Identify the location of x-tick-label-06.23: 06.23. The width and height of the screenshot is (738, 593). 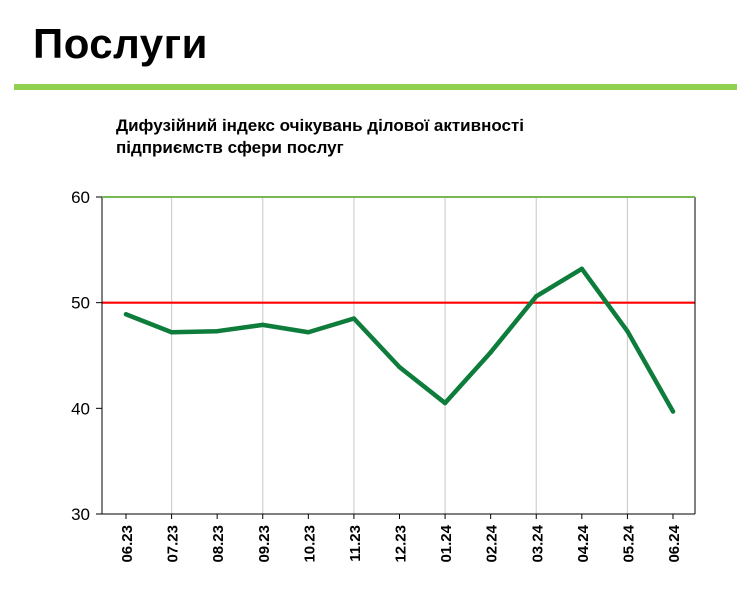
(127, 544).